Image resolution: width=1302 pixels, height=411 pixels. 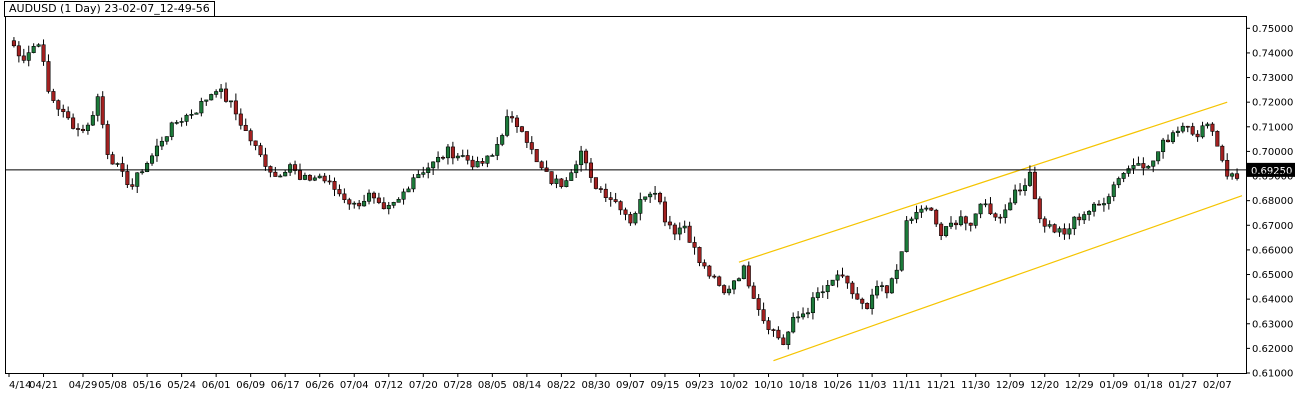 I want to click on y-tick-label: 0.63000, so click(x=1272, y=324).